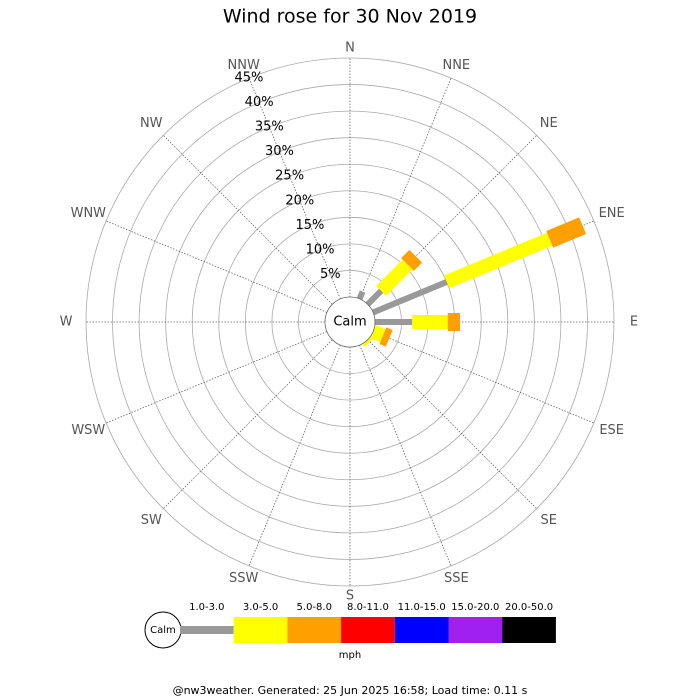 The width and height of the screenshot is (700, 700). Describe the element at coordinates (88, 430) in the screenshot. I see `direction-label: WSW` at that location.